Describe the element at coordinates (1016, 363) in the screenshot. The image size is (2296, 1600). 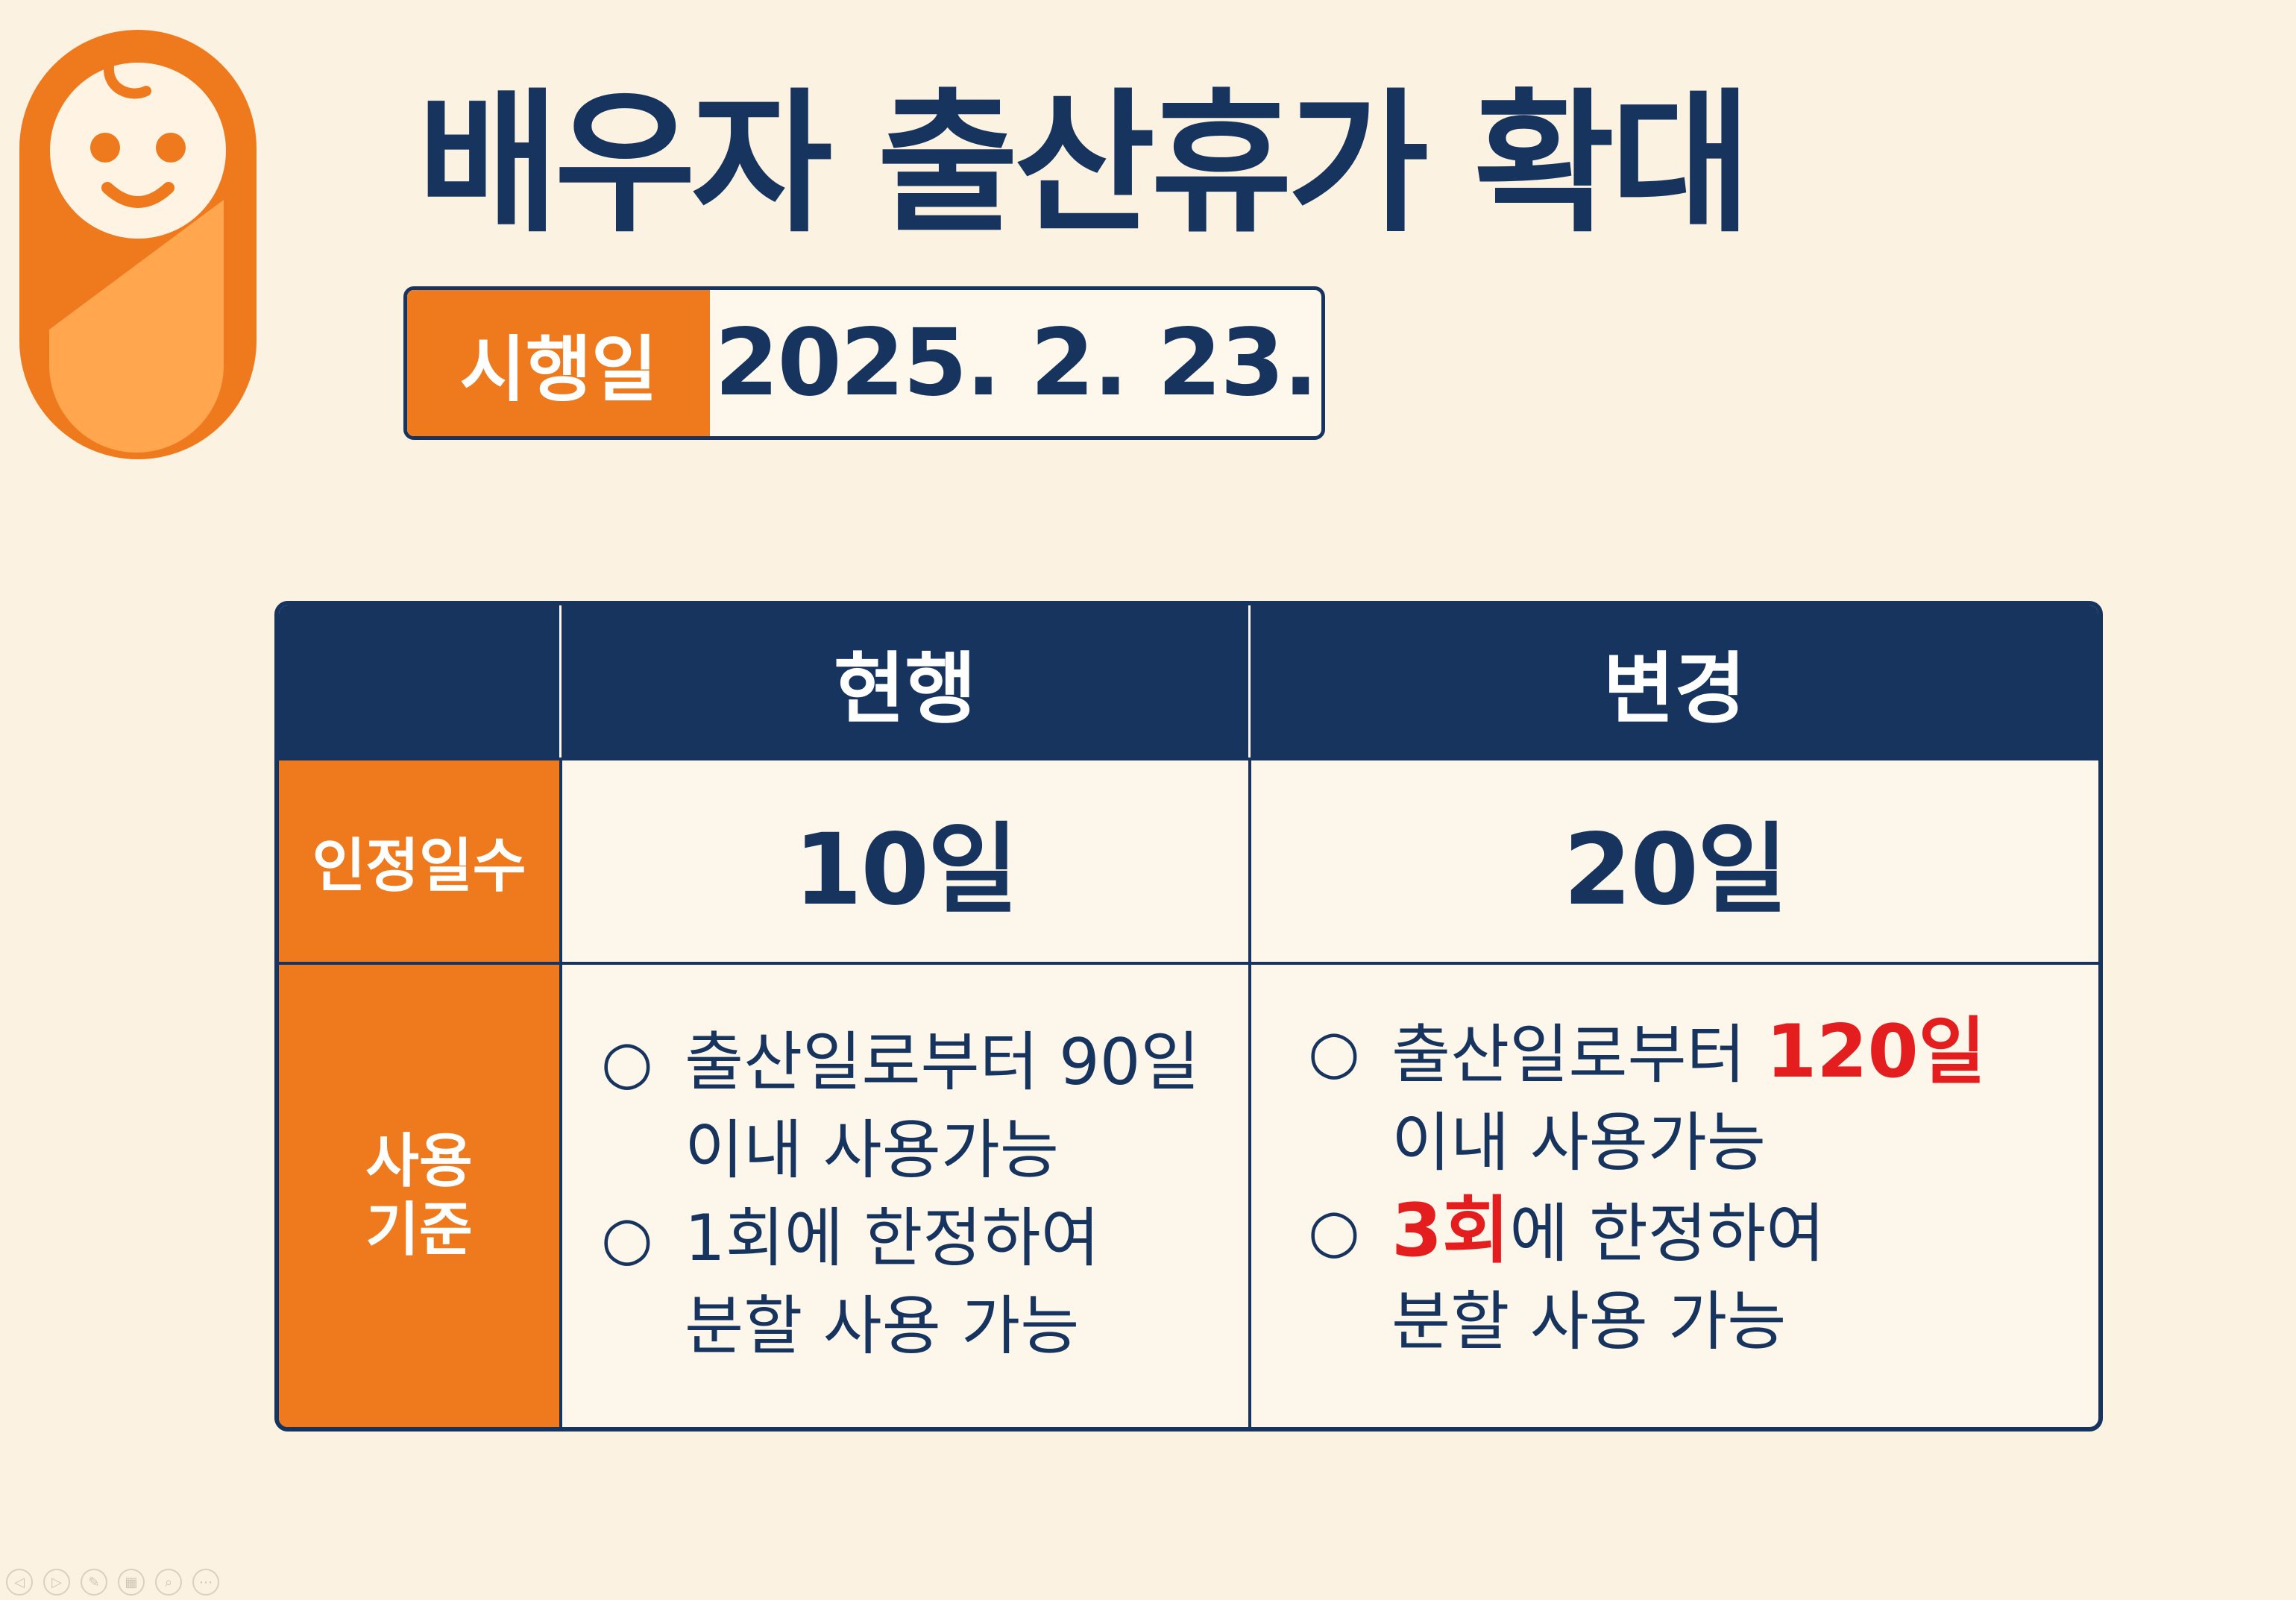
I see `effective-date-value: 2025. 2. 23.` at that location.